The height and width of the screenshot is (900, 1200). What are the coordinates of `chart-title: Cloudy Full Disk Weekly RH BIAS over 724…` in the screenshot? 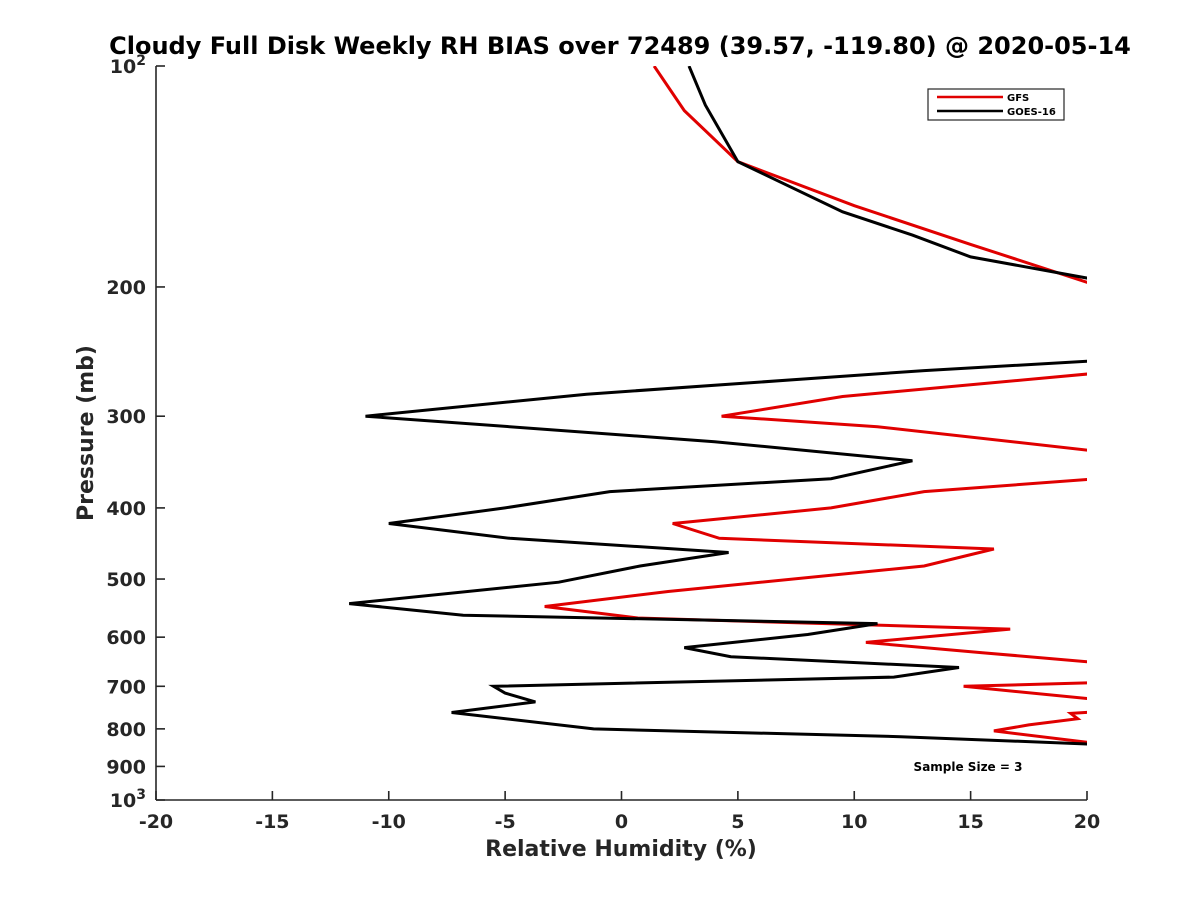 It's located at (620, 46).